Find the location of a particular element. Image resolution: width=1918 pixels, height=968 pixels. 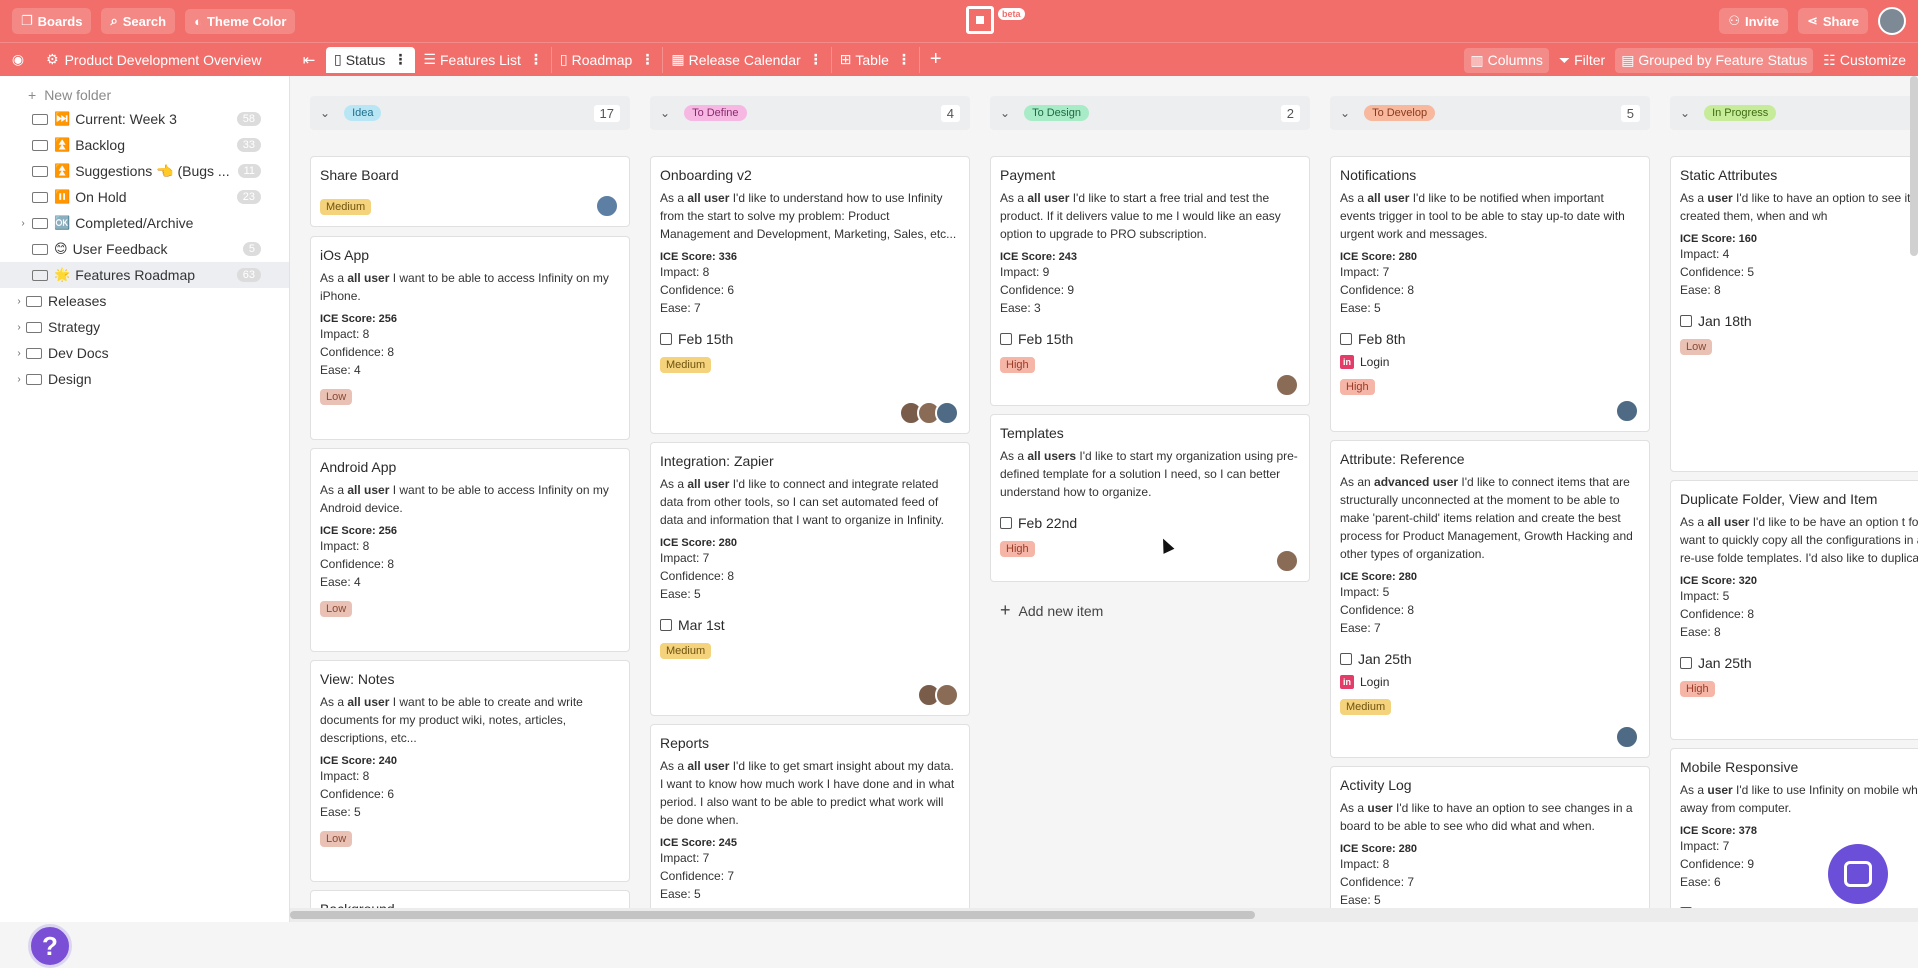

card-title: Onboarding v2 is located at coordinates (706, 175).